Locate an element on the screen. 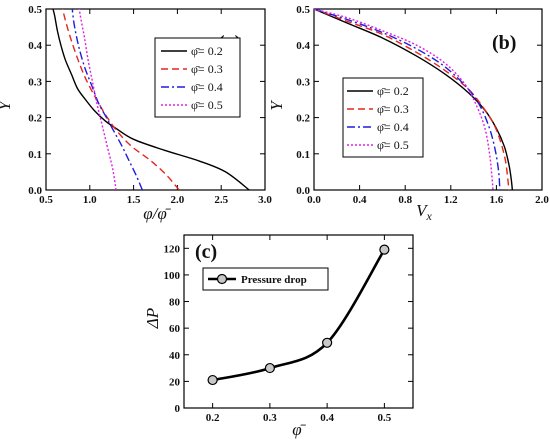 The height and width of the screenshot is (444, 550). legend: Pressure drop is located at coordinates (265, 279).